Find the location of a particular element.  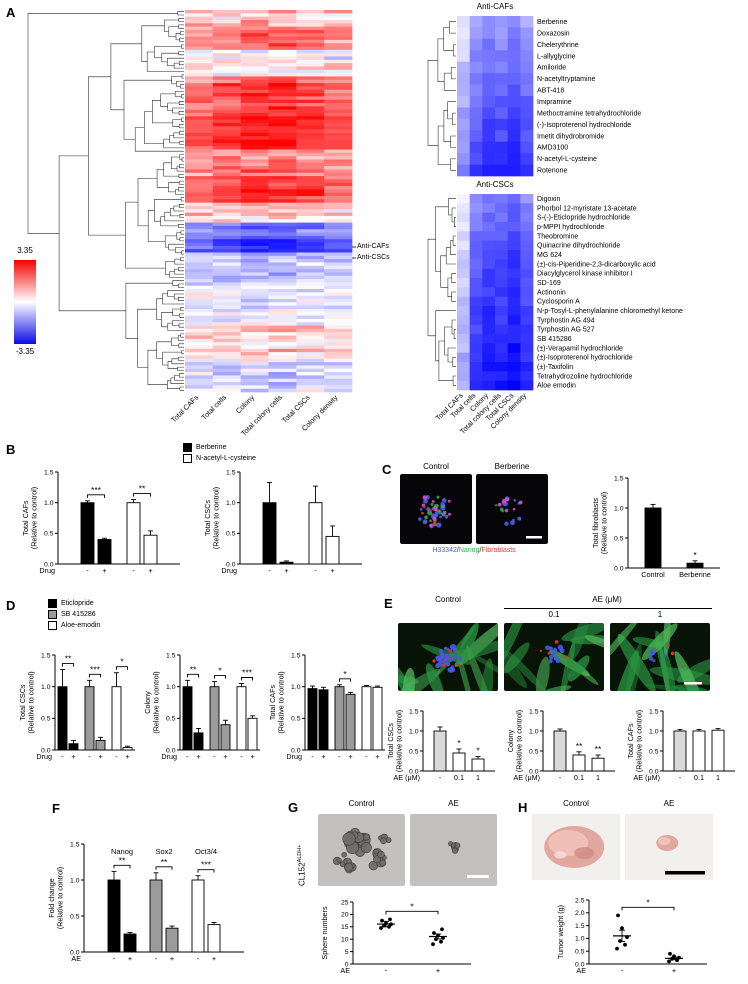

svg-text: 1.0 is located at coordinates (46, 687).